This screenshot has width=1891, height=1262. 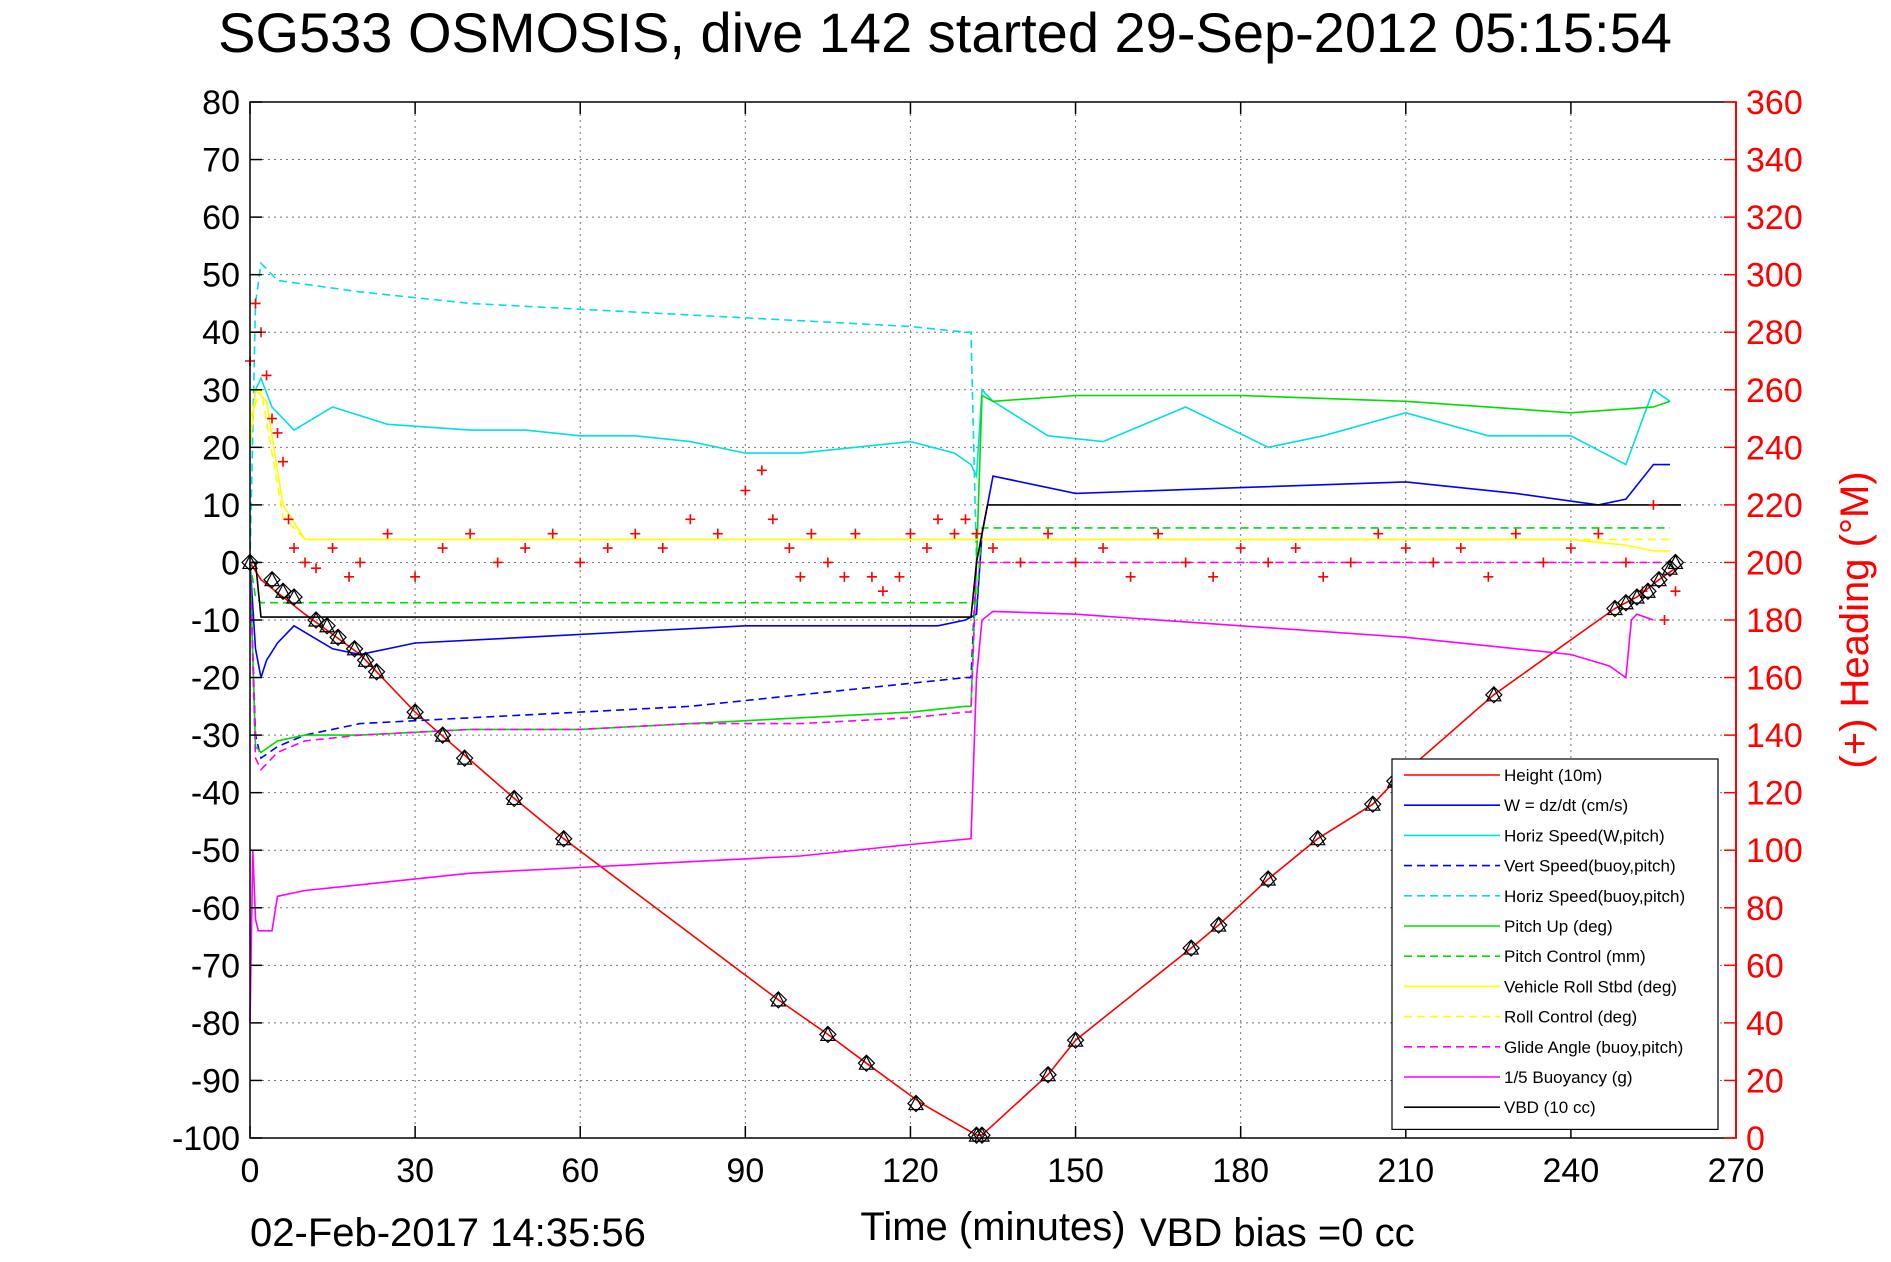 What do you see at coordinates (221, 103) in the screenshot?
I see `y-tick-label: 80` at bounding box center [221, 103].